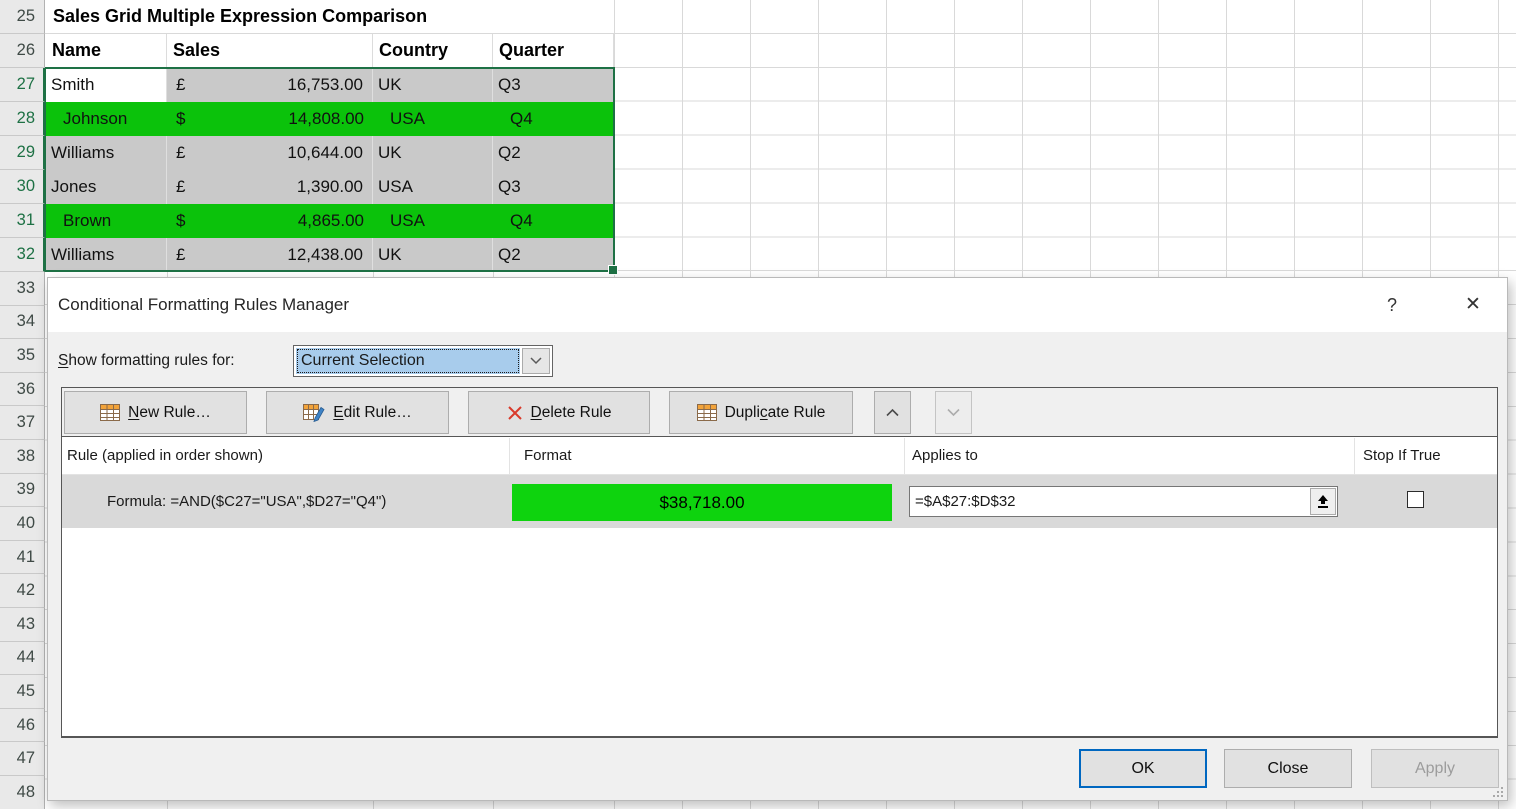 The height and width of the screenshot is (809, 1516). Describe the element at coordinates (270, 119) in the screenshot. I see `cell-sales: $14,808.00` at that location.